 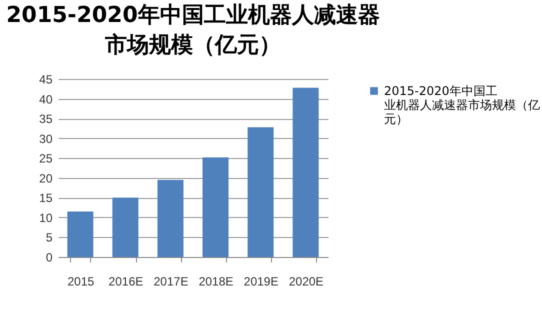 What do you see at coordinates (306, 281) in the screenshot?
I see `x-tick-label: 2020E` at bounding box center [306, 281].